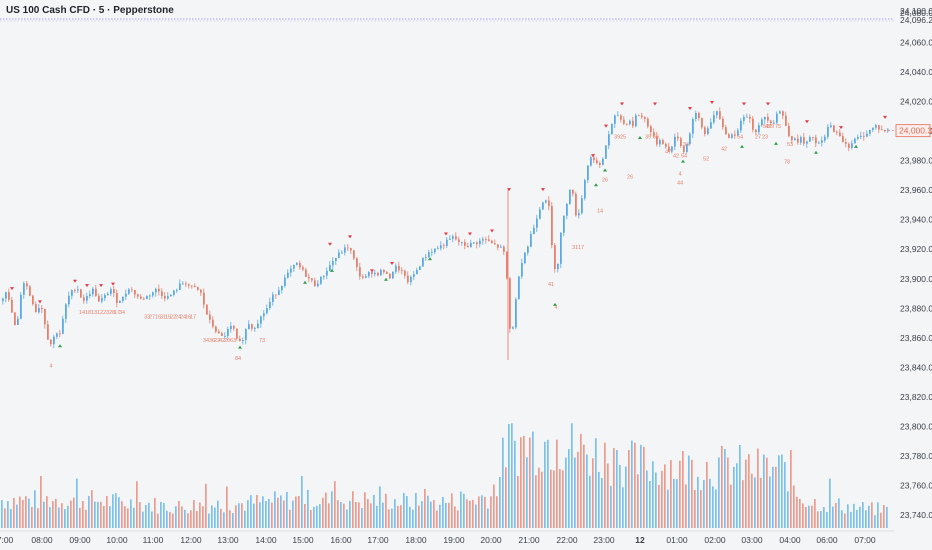 Image resolution: width=932 pixels, height=550 pixels. I want to click on x-tick-label: 04:00, so click(790, 540).